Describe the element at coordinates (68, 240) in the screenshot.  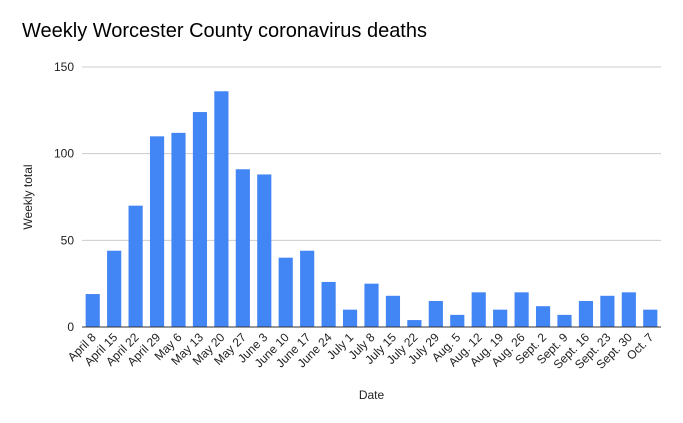
I see `y-tick-label: 50` at that location.